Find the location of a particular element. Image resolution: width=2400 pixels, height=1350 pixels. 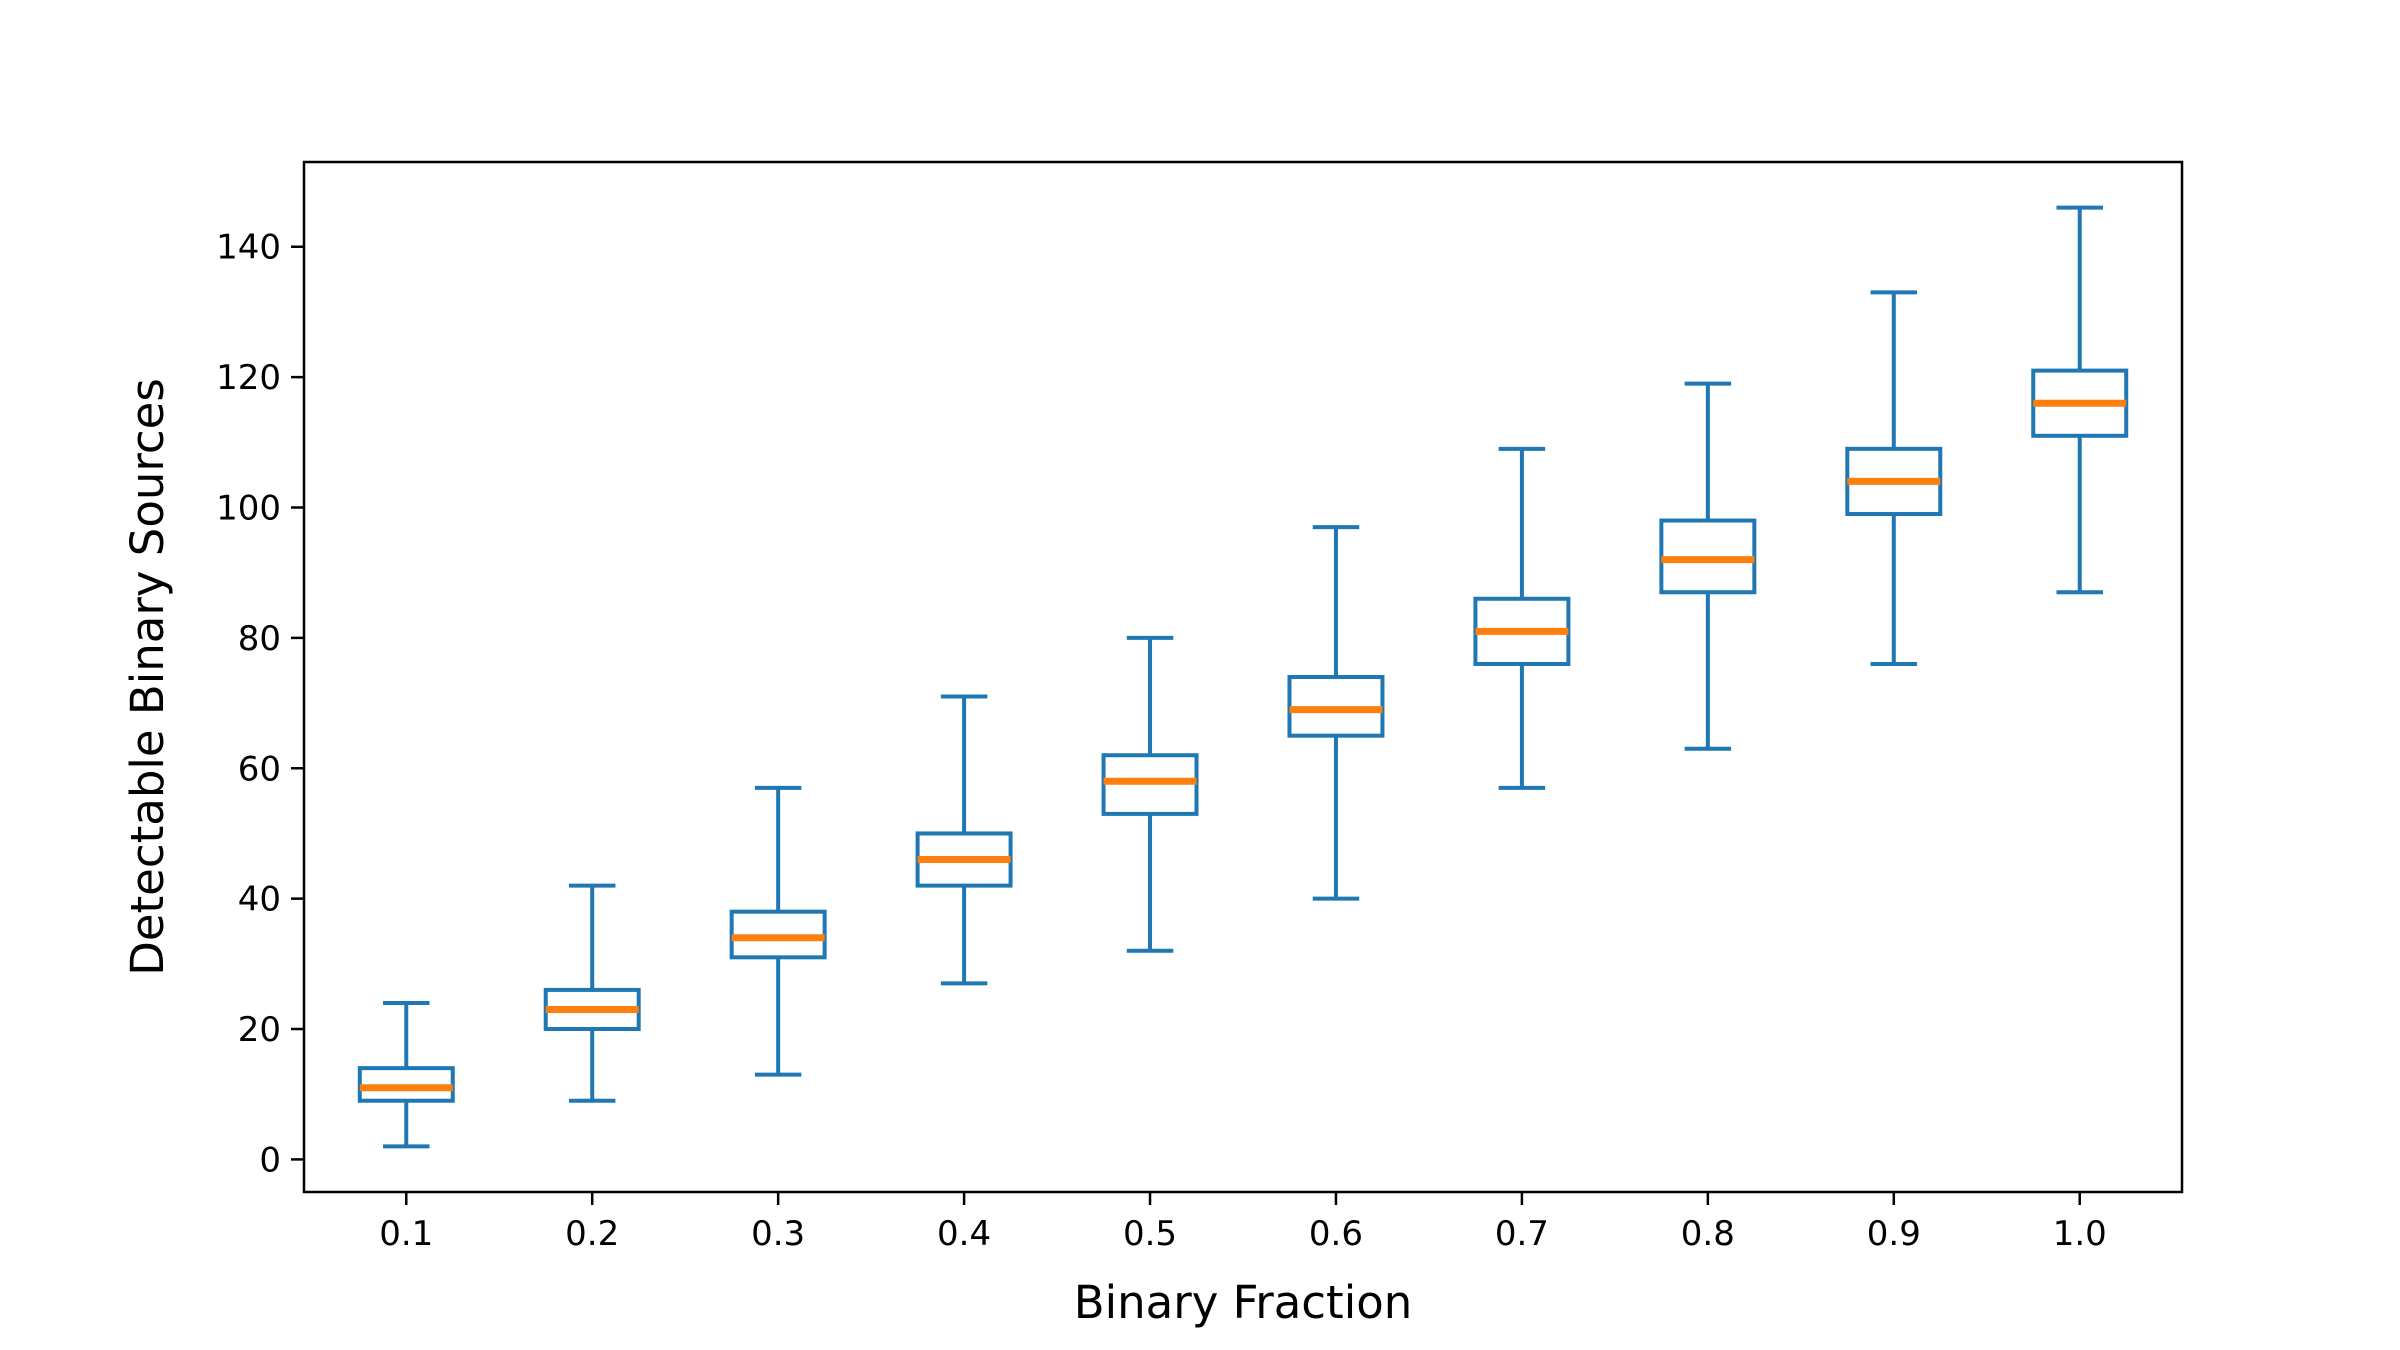

box-1.0 is located at coordinates (2080, 400).